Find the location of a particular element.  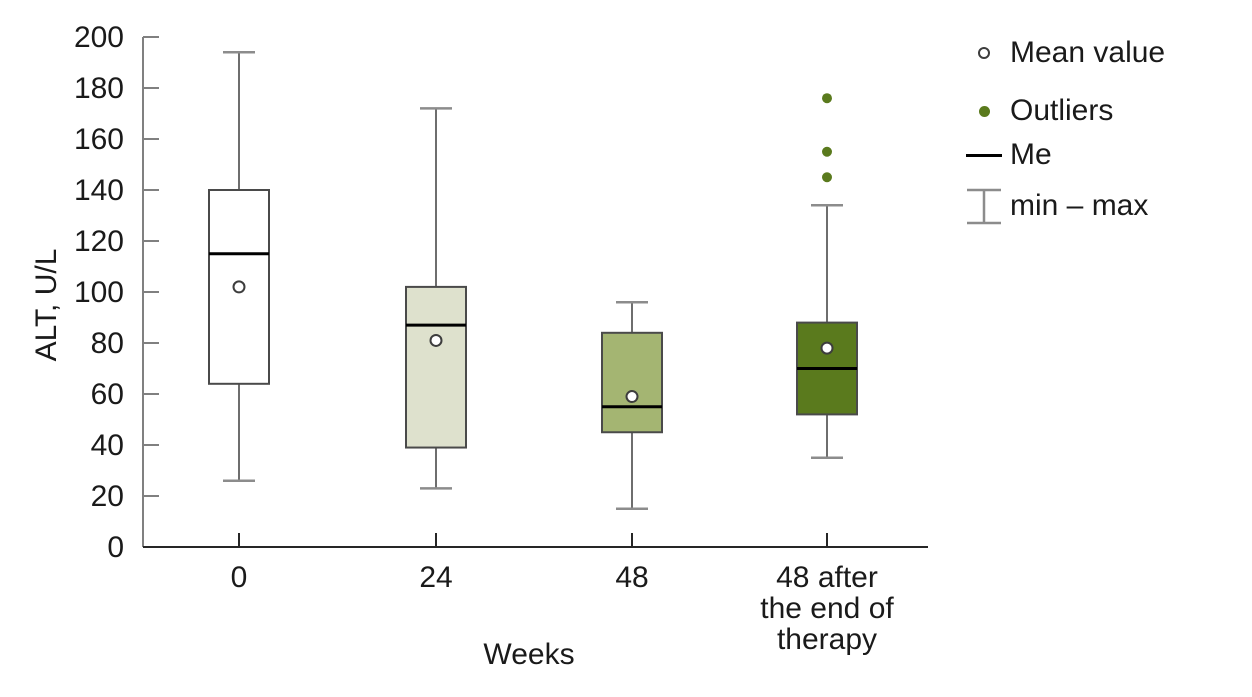

y-tick-label: 100 is located at coordinates (99, 292).